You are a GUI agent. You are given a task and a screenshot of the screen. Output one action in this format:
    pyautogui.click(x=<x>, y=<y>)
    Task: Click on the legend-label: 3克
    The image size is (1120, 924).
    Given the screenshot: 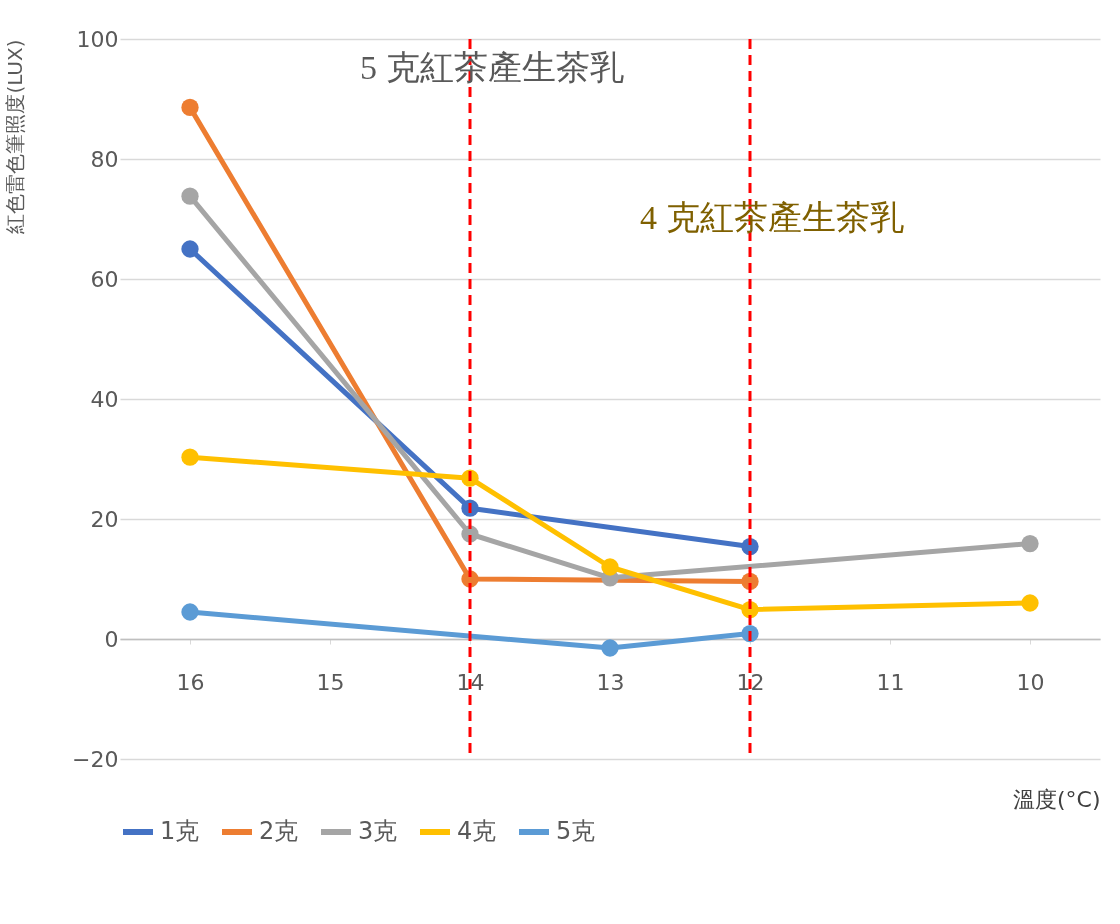 What is the action you would take?
    pyautogui.click(x=378, y=831)
    